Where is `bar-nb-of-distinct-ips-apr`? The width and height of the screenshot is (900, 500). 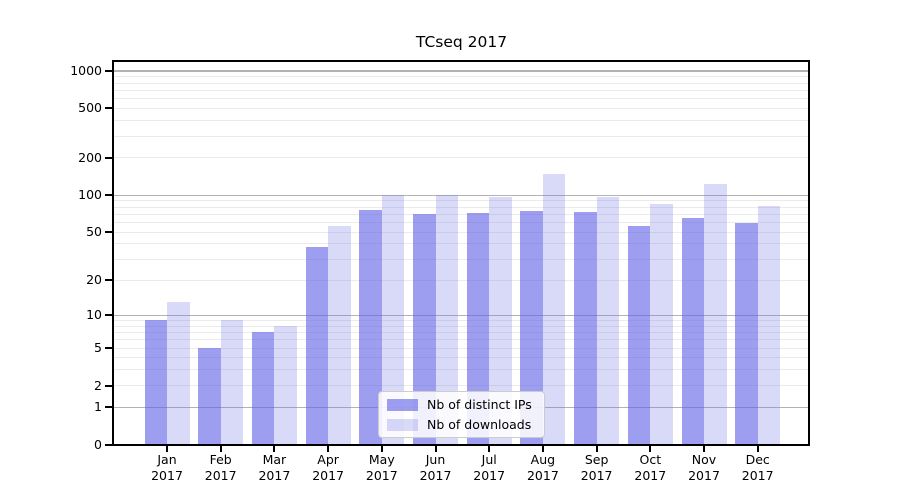 bar-nb-of-distinct-ips-apr is located at coordinates (317, 345).